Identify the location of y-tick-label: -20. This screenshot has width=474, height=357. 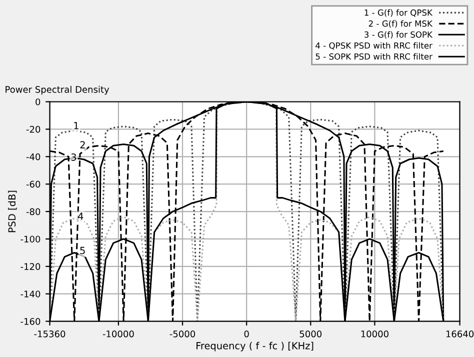
(33, 129).